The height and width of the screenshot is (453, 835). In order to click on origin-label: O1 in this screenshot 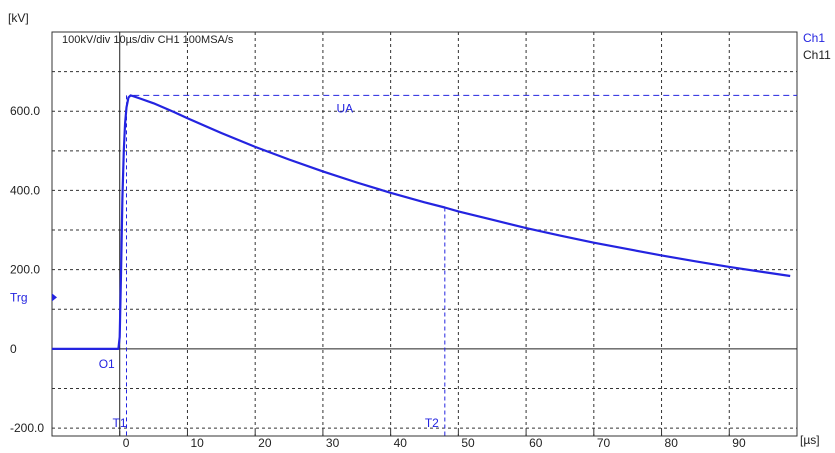, I will do `click(107, 364)`.